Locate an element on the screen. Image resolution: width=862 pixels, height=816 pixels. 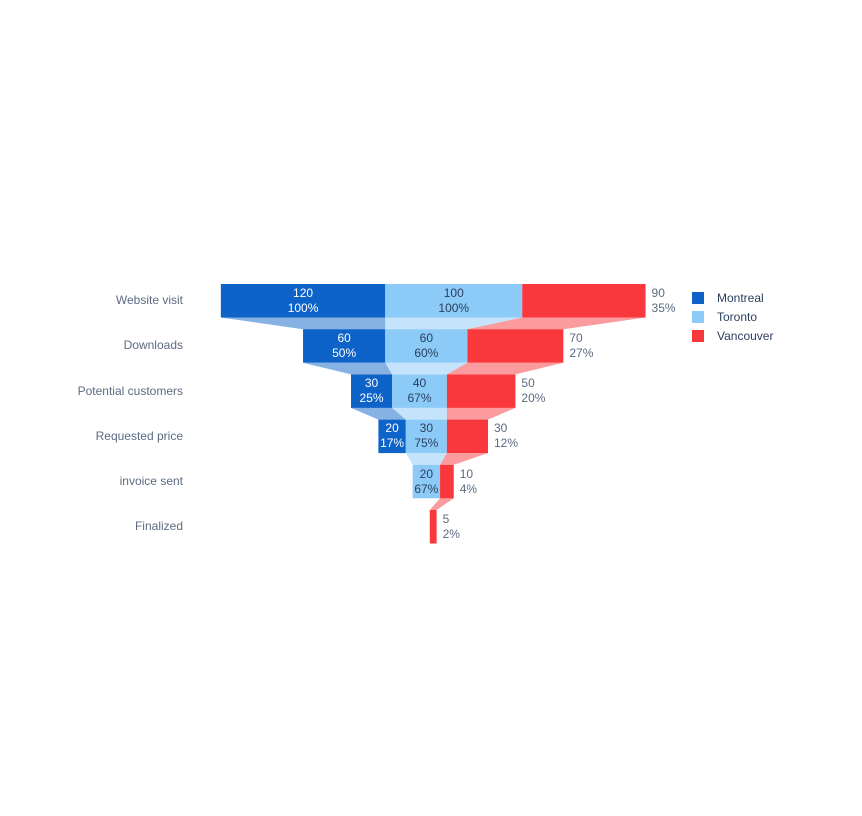
legend-swatch-montreal is located at coordinates (698, 297).